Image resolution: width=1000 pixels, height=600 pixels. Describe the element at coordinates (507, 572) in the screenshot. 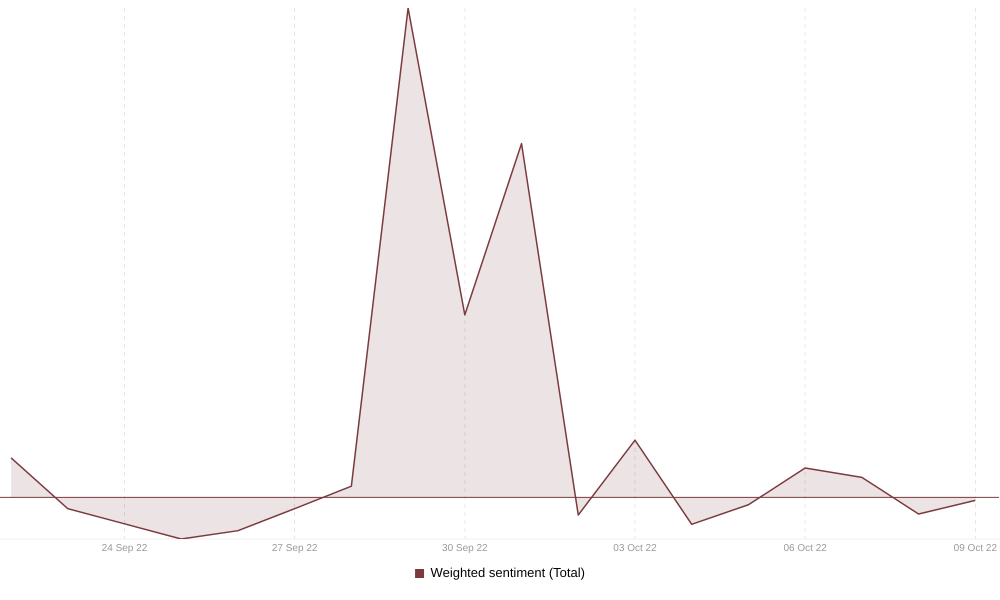

I see `legend-label: Weighted sentiment (Total)` at that location.